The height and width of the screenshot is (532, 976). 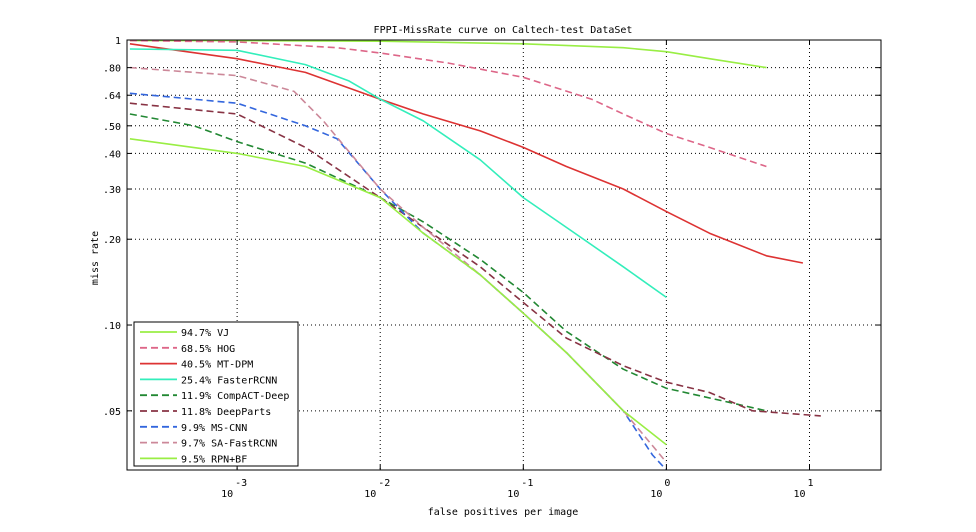 I want to click on y-tick-label: .30, so click(x=112, y=190).